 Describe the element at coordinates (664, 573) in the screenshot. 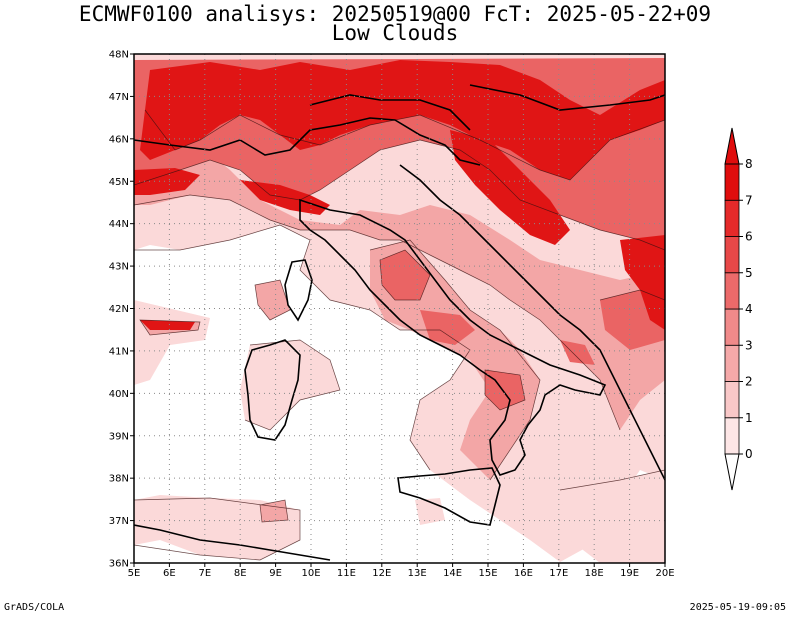

I see `lon-tick-label: 20E` at that location.